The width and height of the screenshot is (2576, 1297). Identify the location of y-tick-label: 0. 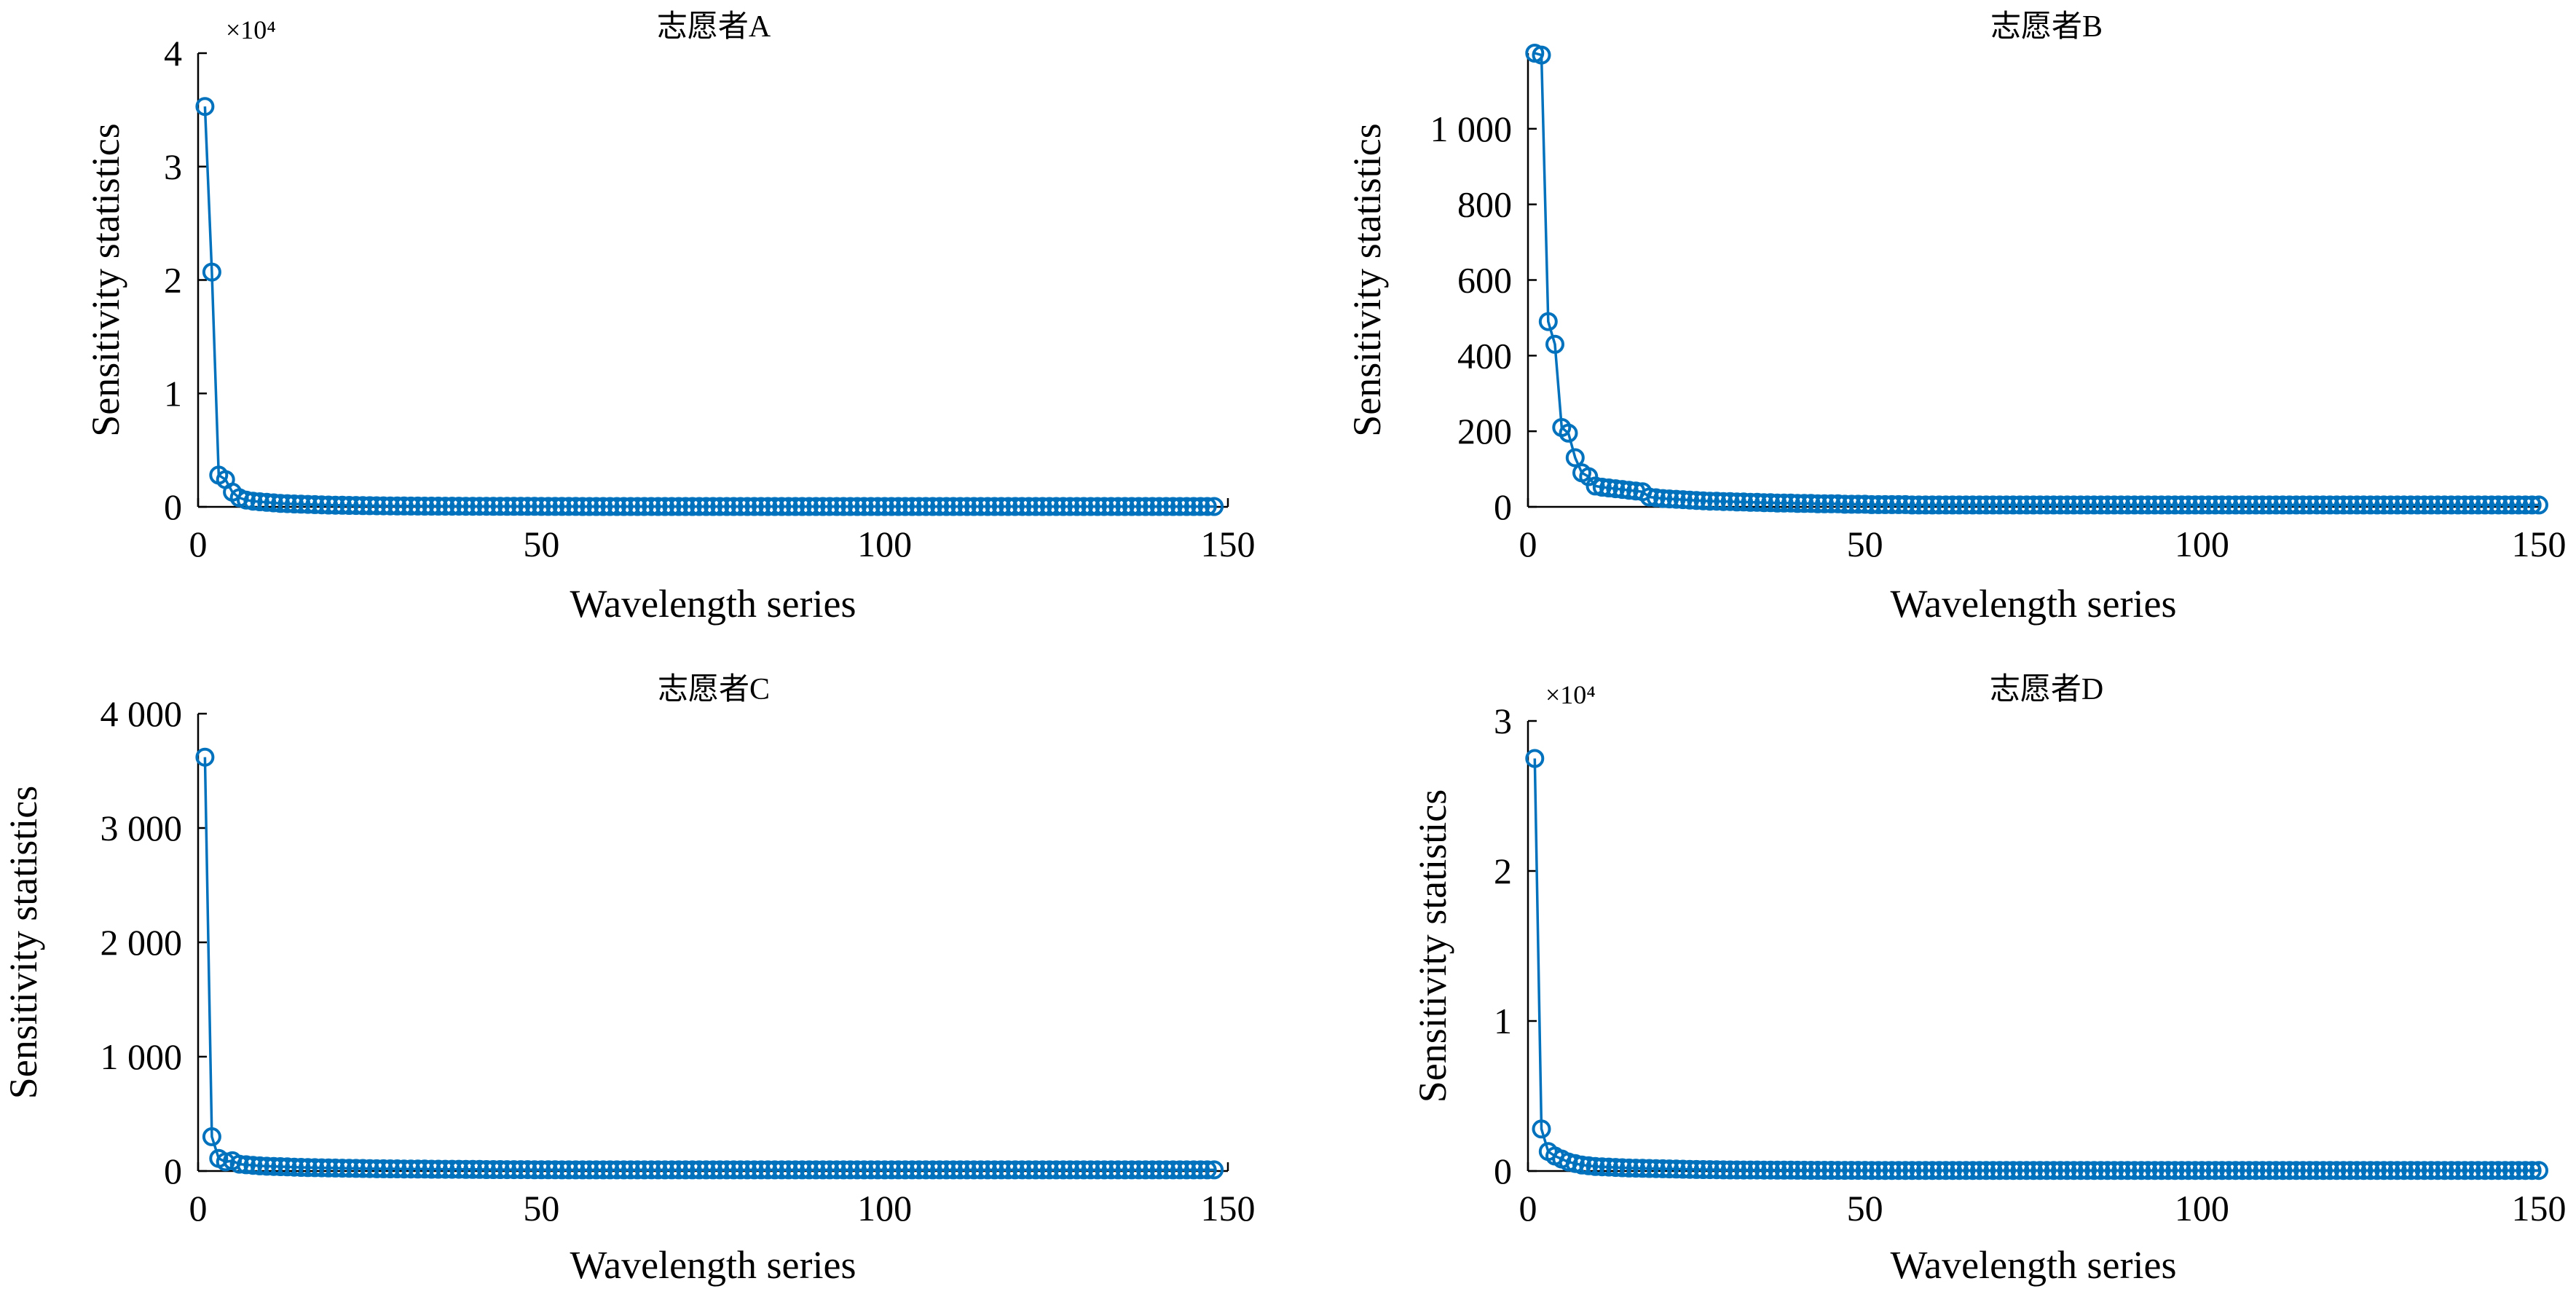
(1503, 506).